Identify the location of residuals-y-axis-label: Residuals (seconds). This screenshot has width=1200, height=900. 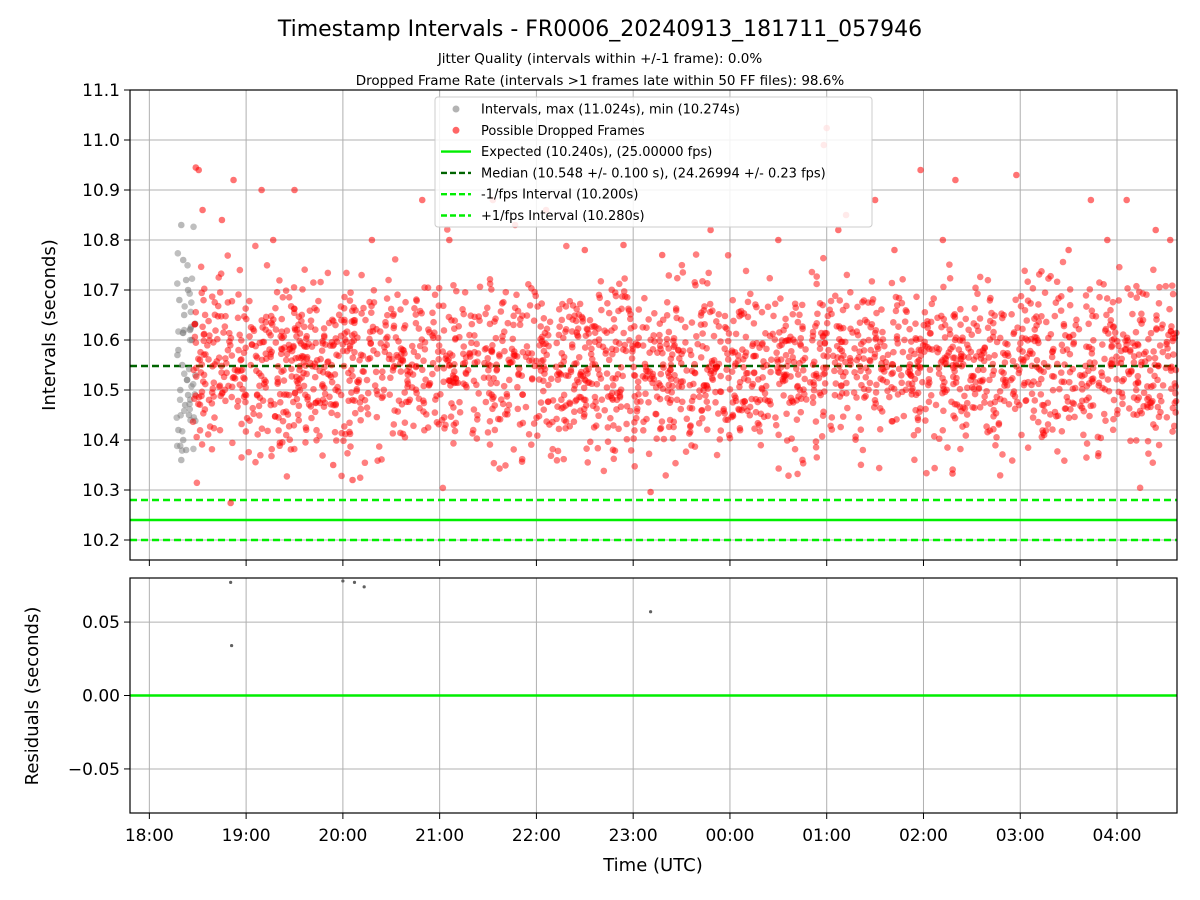
(32, 696).